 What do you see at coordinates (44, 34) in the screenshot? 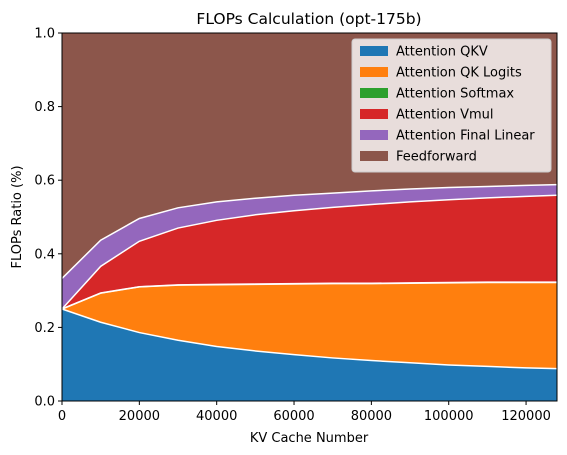
I see `y-tick-label: 1.0` at bounding box center [44, 34].